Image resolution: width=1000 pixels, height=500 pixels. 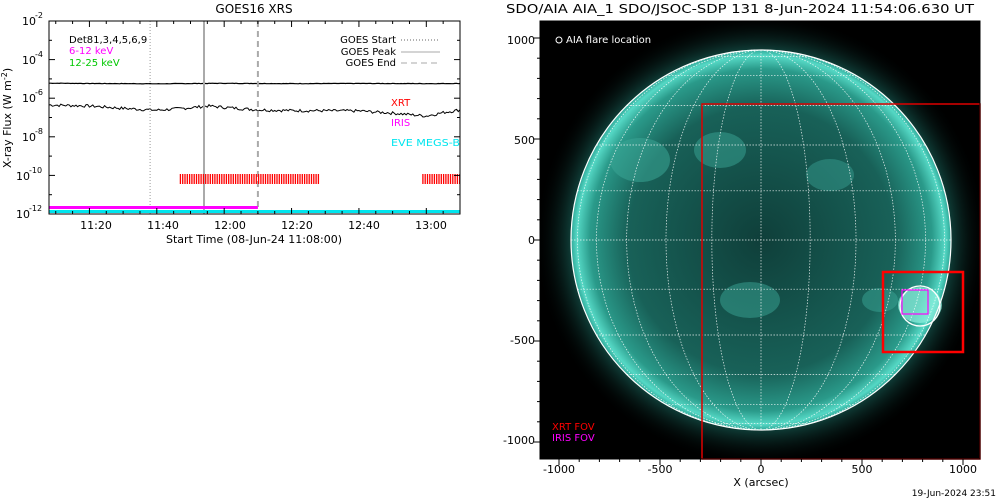 I want to click on xrt-coverage, so click(x=319, y=179).